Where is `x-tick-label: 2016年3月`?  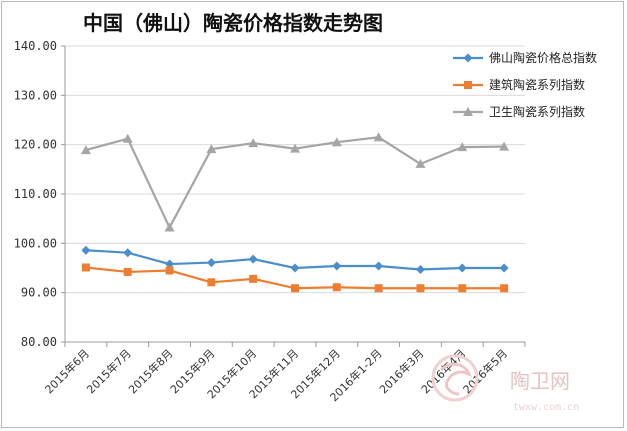 x-tick-label: 2016年3月 is located at coordinates (401, 371).